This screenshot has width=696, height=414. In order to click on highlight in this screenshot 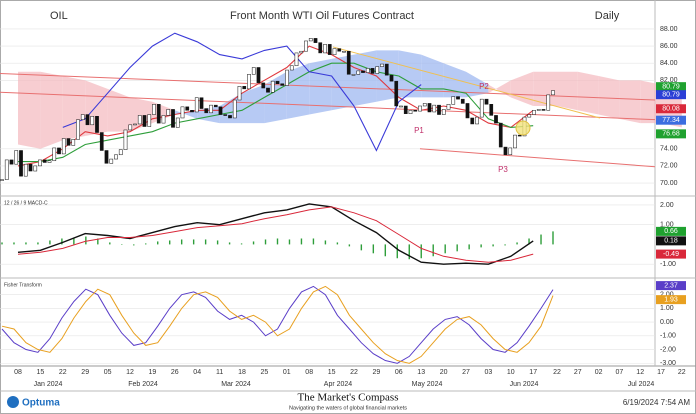, I will do `click(523, 128)`.